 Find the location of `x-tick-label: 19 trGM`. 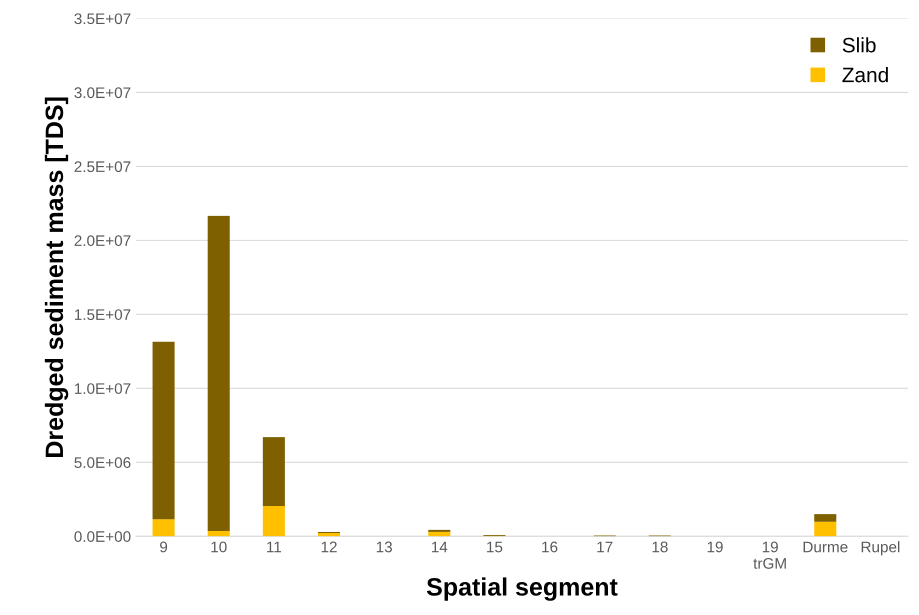

x-tick-label: 19 trGM is located at coordinates (769, 555).